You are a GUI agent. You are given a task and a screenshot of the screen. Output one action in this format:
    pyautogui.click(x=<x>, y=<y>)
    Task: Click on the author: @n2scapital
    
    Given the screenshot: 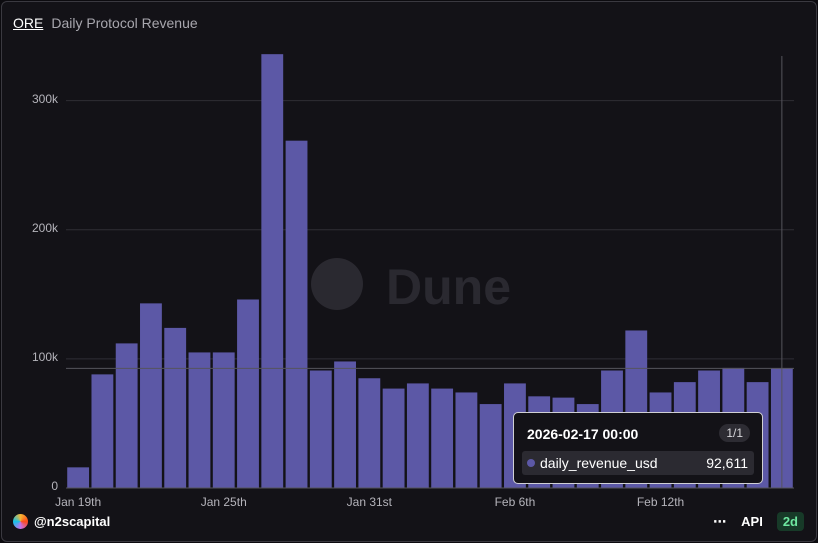 What is the action you would take?
    pyautogui.click(x=61, y=521)
    